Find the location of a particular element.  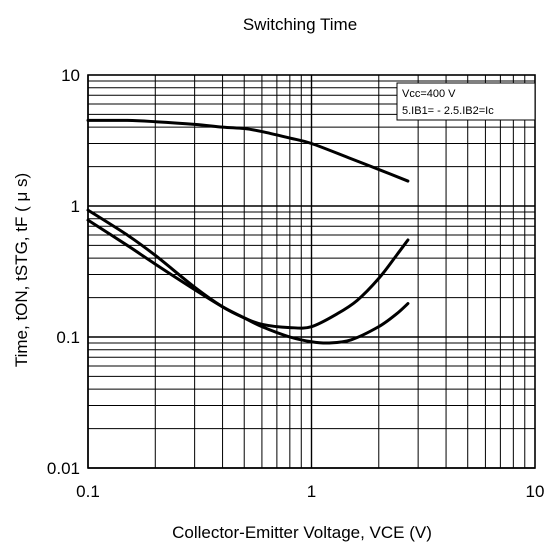

y-axis-label: Time, tON, tSTG, tF ( μ s) is located at coordinates (21, 270).